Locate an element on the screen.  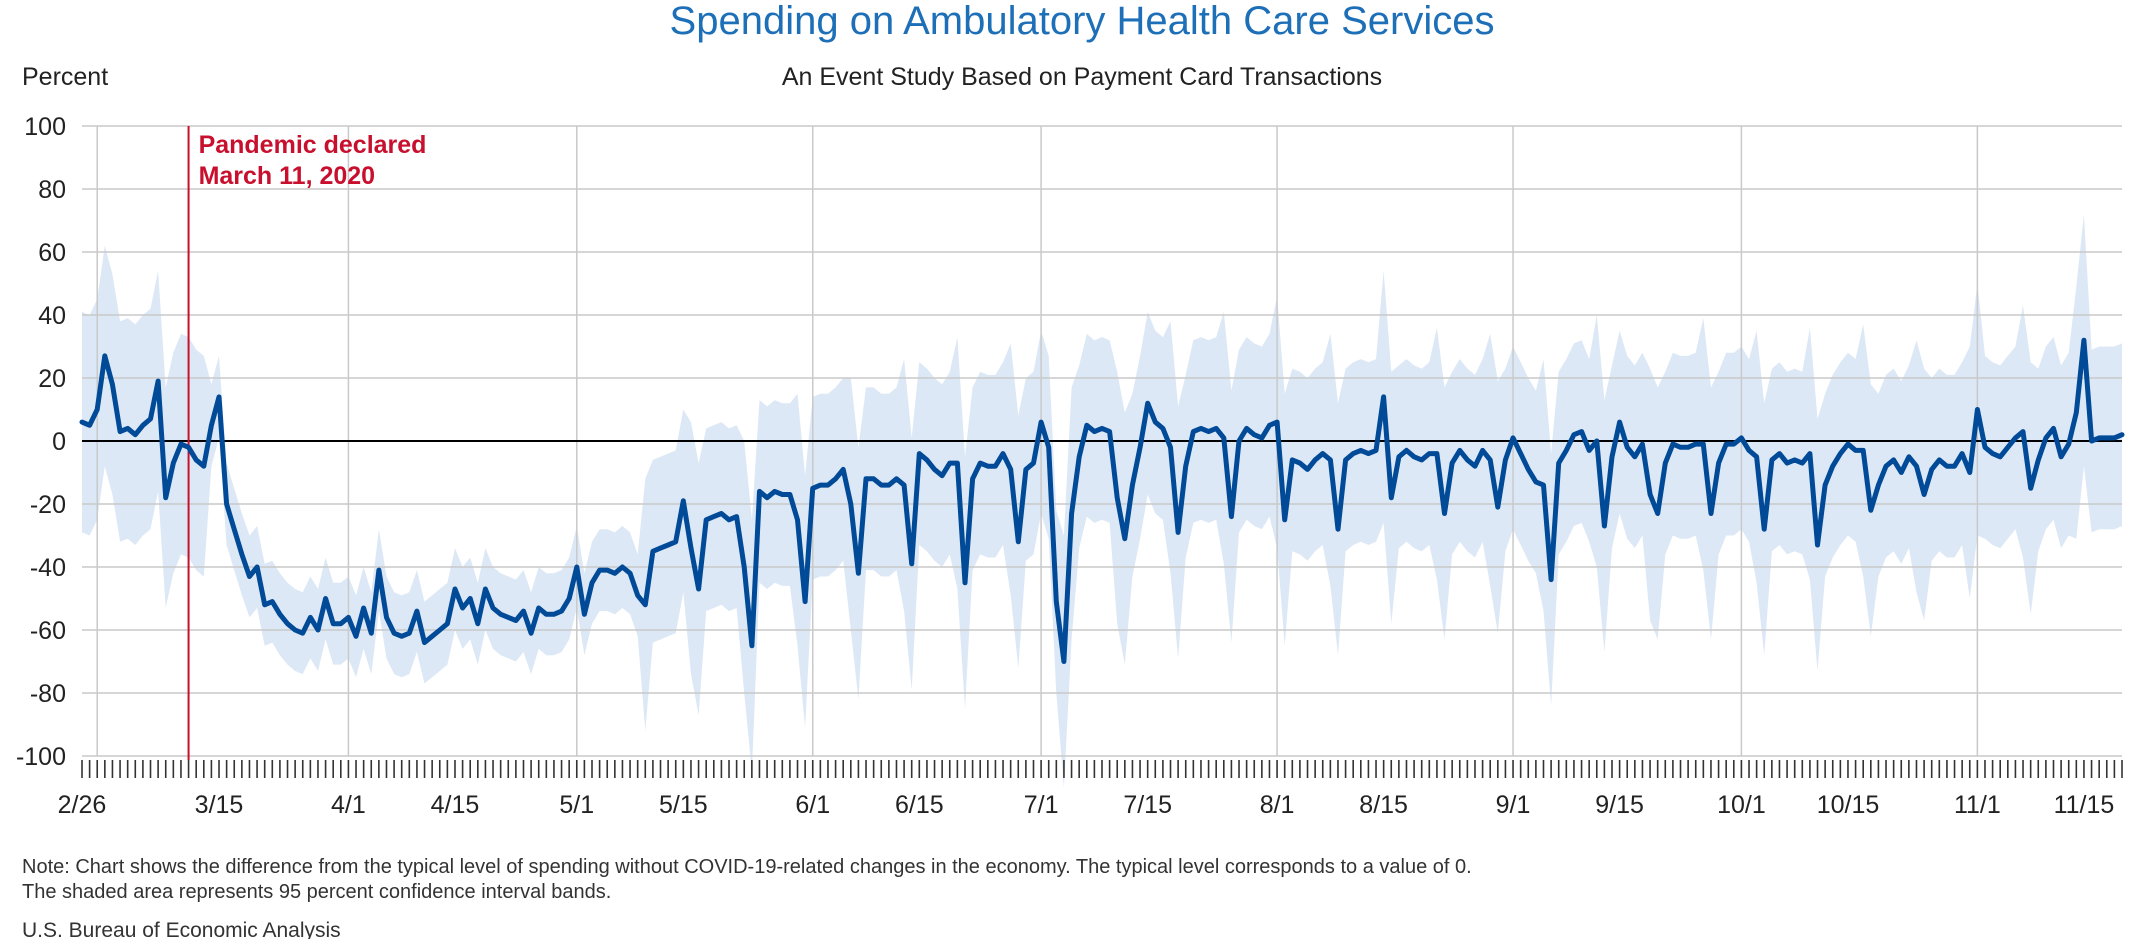
y-tick-label: -20 is located at coordinates (48, 505).